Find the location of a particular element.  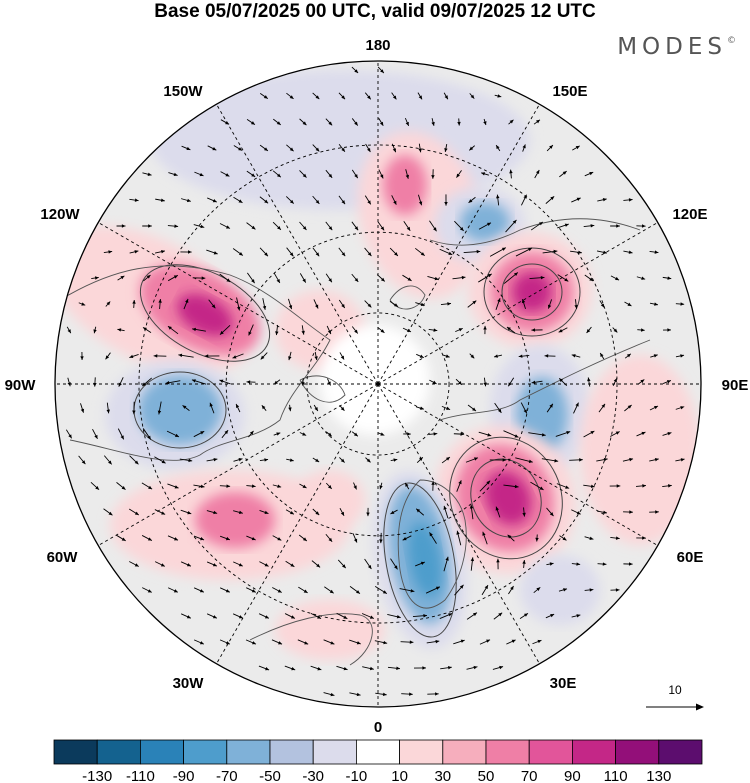

blob-neg-ne-core is located at coordinates (485, 222).